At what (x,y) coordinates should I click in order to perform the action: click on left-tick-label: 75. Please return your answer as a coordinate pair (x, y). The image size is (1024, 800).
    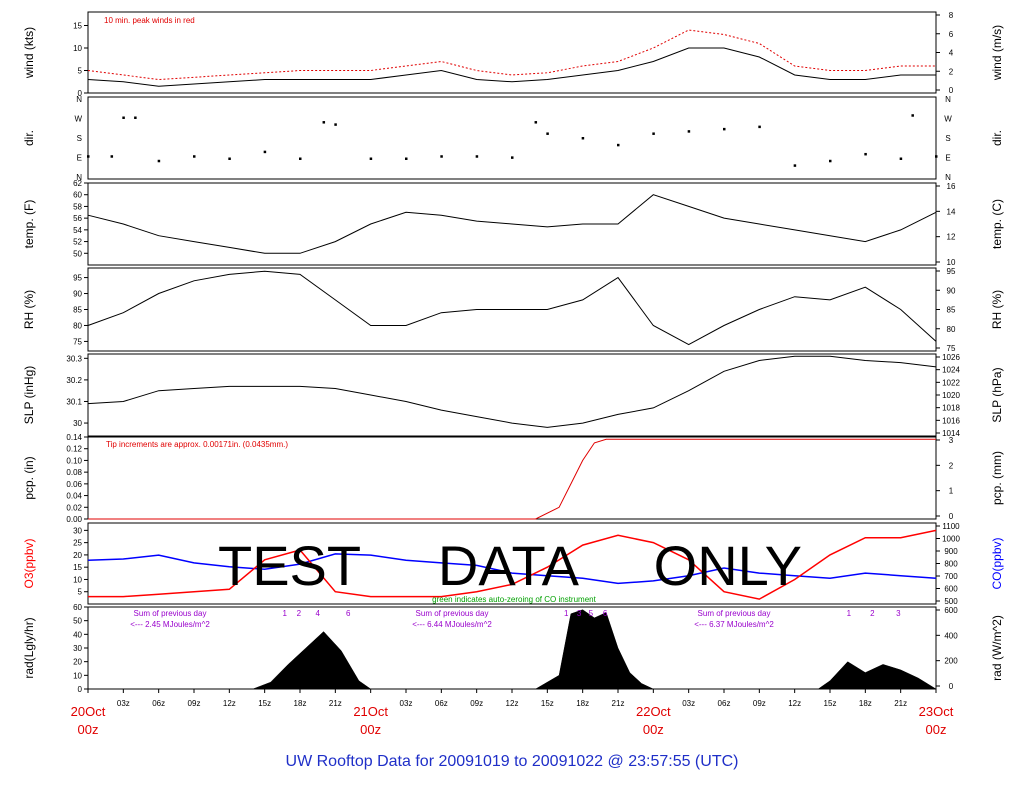
    Looking at the image, I should click on (77, 341).